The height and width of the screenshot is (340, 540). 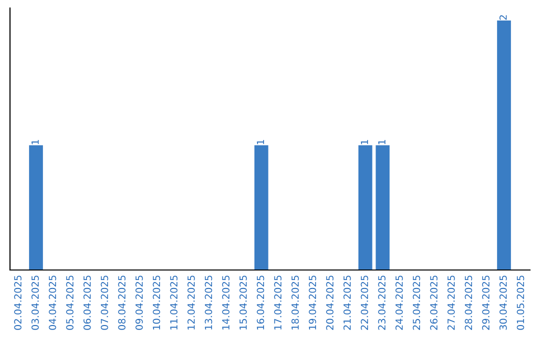 I want to click on x-tick-label: 23.04.2025, so click(x=382, y=303).